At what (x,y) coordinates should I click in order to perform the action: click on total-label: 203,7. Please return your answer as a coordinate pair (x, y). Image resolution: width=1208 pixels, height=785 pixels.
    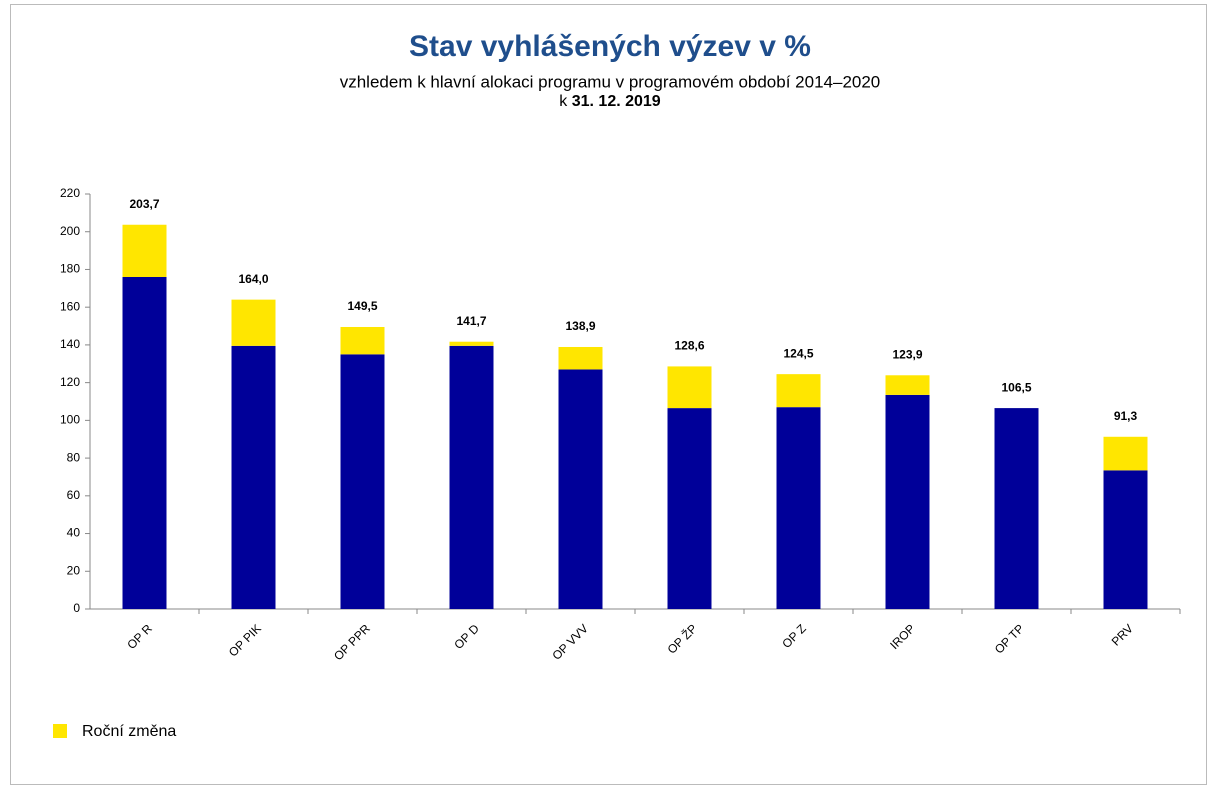
    Looking at the image, I should click on (144, 204).